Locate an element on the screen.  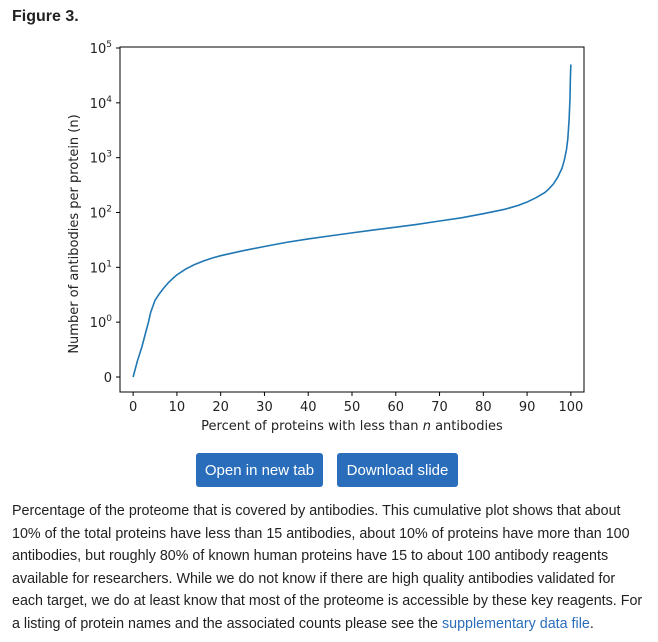
x-tick-label: 50 is located at coordinates (352, 407).